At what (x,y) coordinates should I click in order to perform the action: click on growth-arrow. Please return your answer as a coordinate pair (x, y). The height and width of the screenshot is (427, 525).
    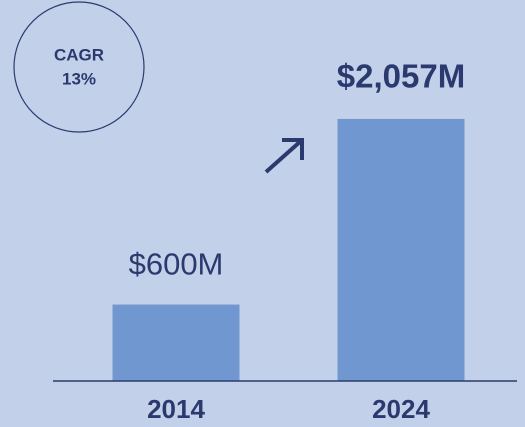
    Looking at the image, I should click on (284, 156).